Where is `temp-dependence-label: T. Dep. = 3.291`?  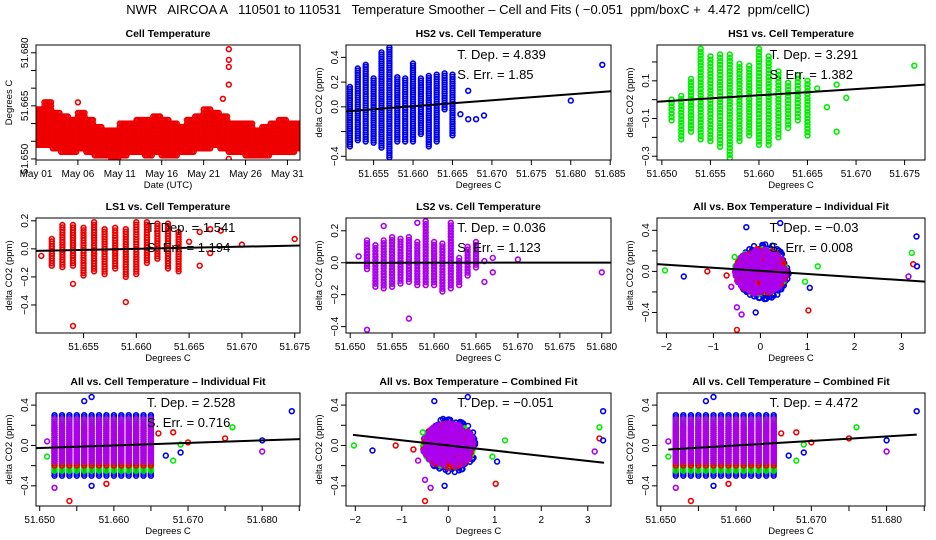
temp-dependence-label: T. Dep. = 3.291 is located at coordinates (814, 54).